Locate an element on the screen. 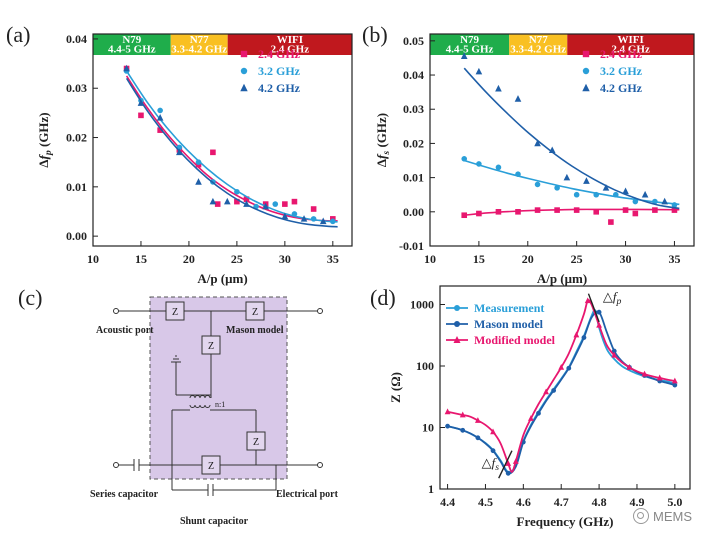 Image resolution: width=716 pixels, height=538 pixels. x-tick-label: 4.9 is located at coordinates (636, 502).